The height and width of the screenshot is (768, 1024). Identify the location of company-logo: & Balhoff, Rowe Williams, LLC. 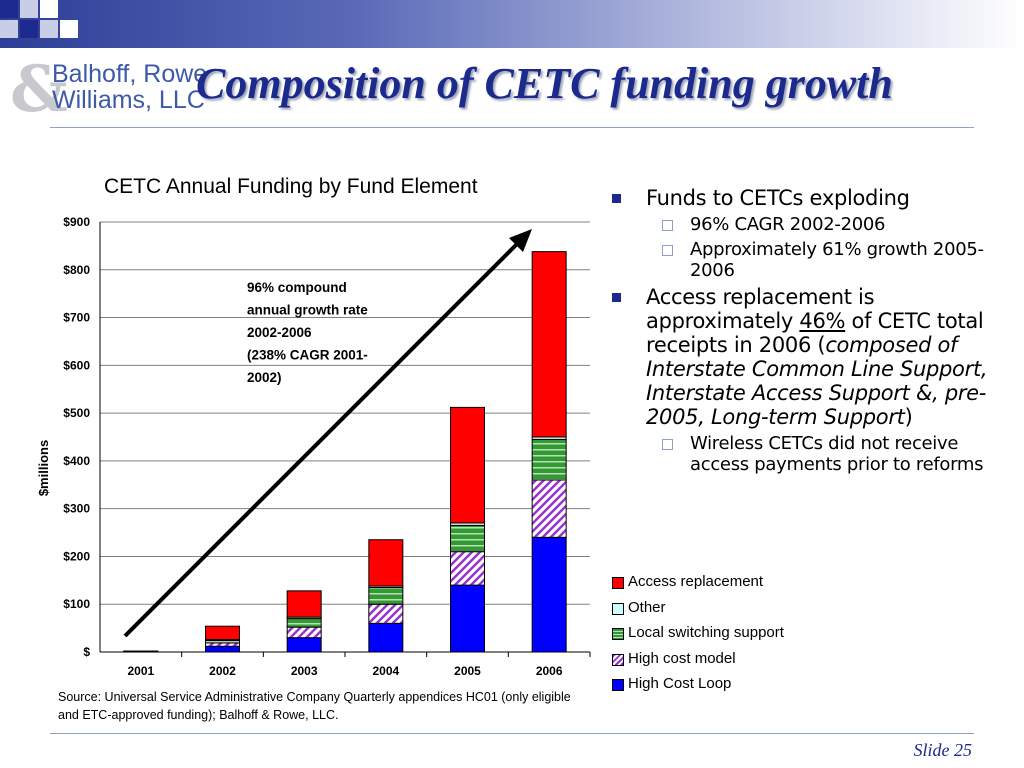
(110, 89).